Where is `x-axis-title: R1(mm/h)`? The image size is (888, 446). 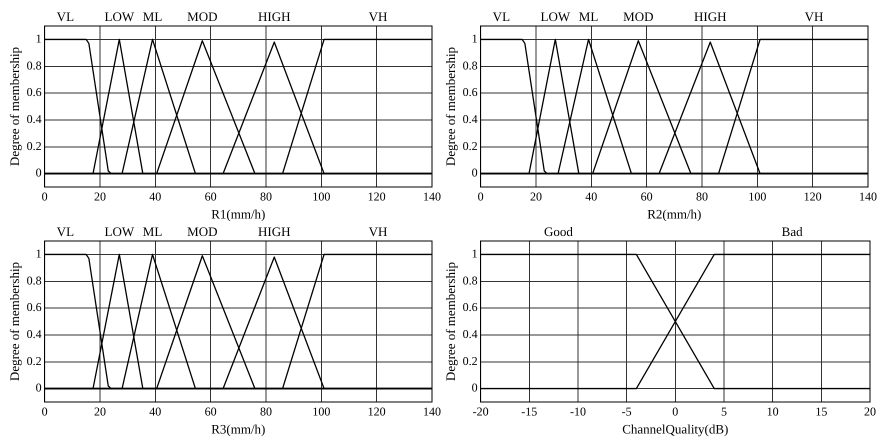 x-axis-title: R1(mm/h) is located at coordinates (238, 214).